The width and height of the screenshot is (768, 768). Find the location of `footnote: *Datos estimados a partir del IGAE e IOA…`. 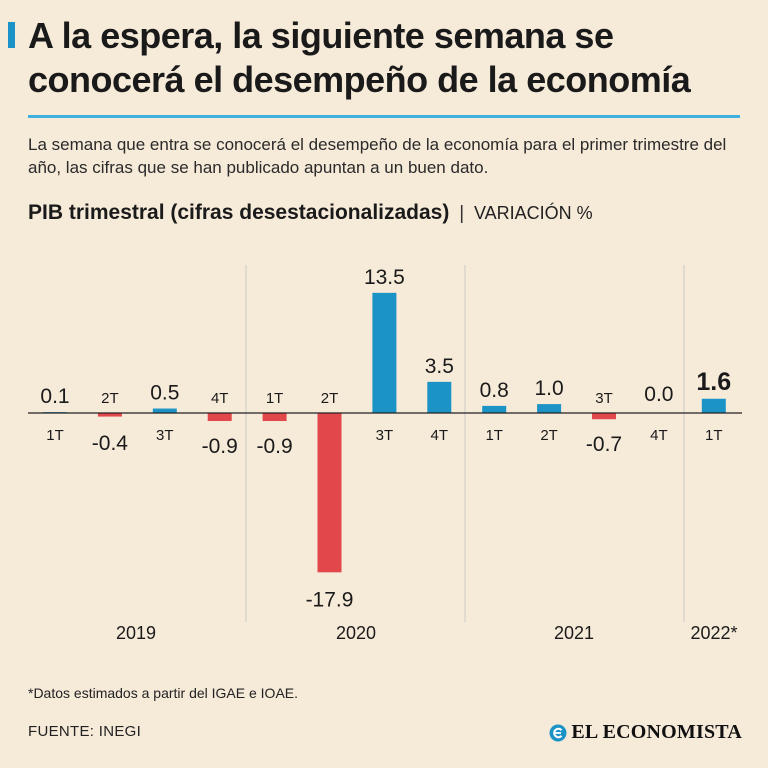

footnote: *Datos estimados a partir del IGAE e IOA… is located at coordinates (163, 693).